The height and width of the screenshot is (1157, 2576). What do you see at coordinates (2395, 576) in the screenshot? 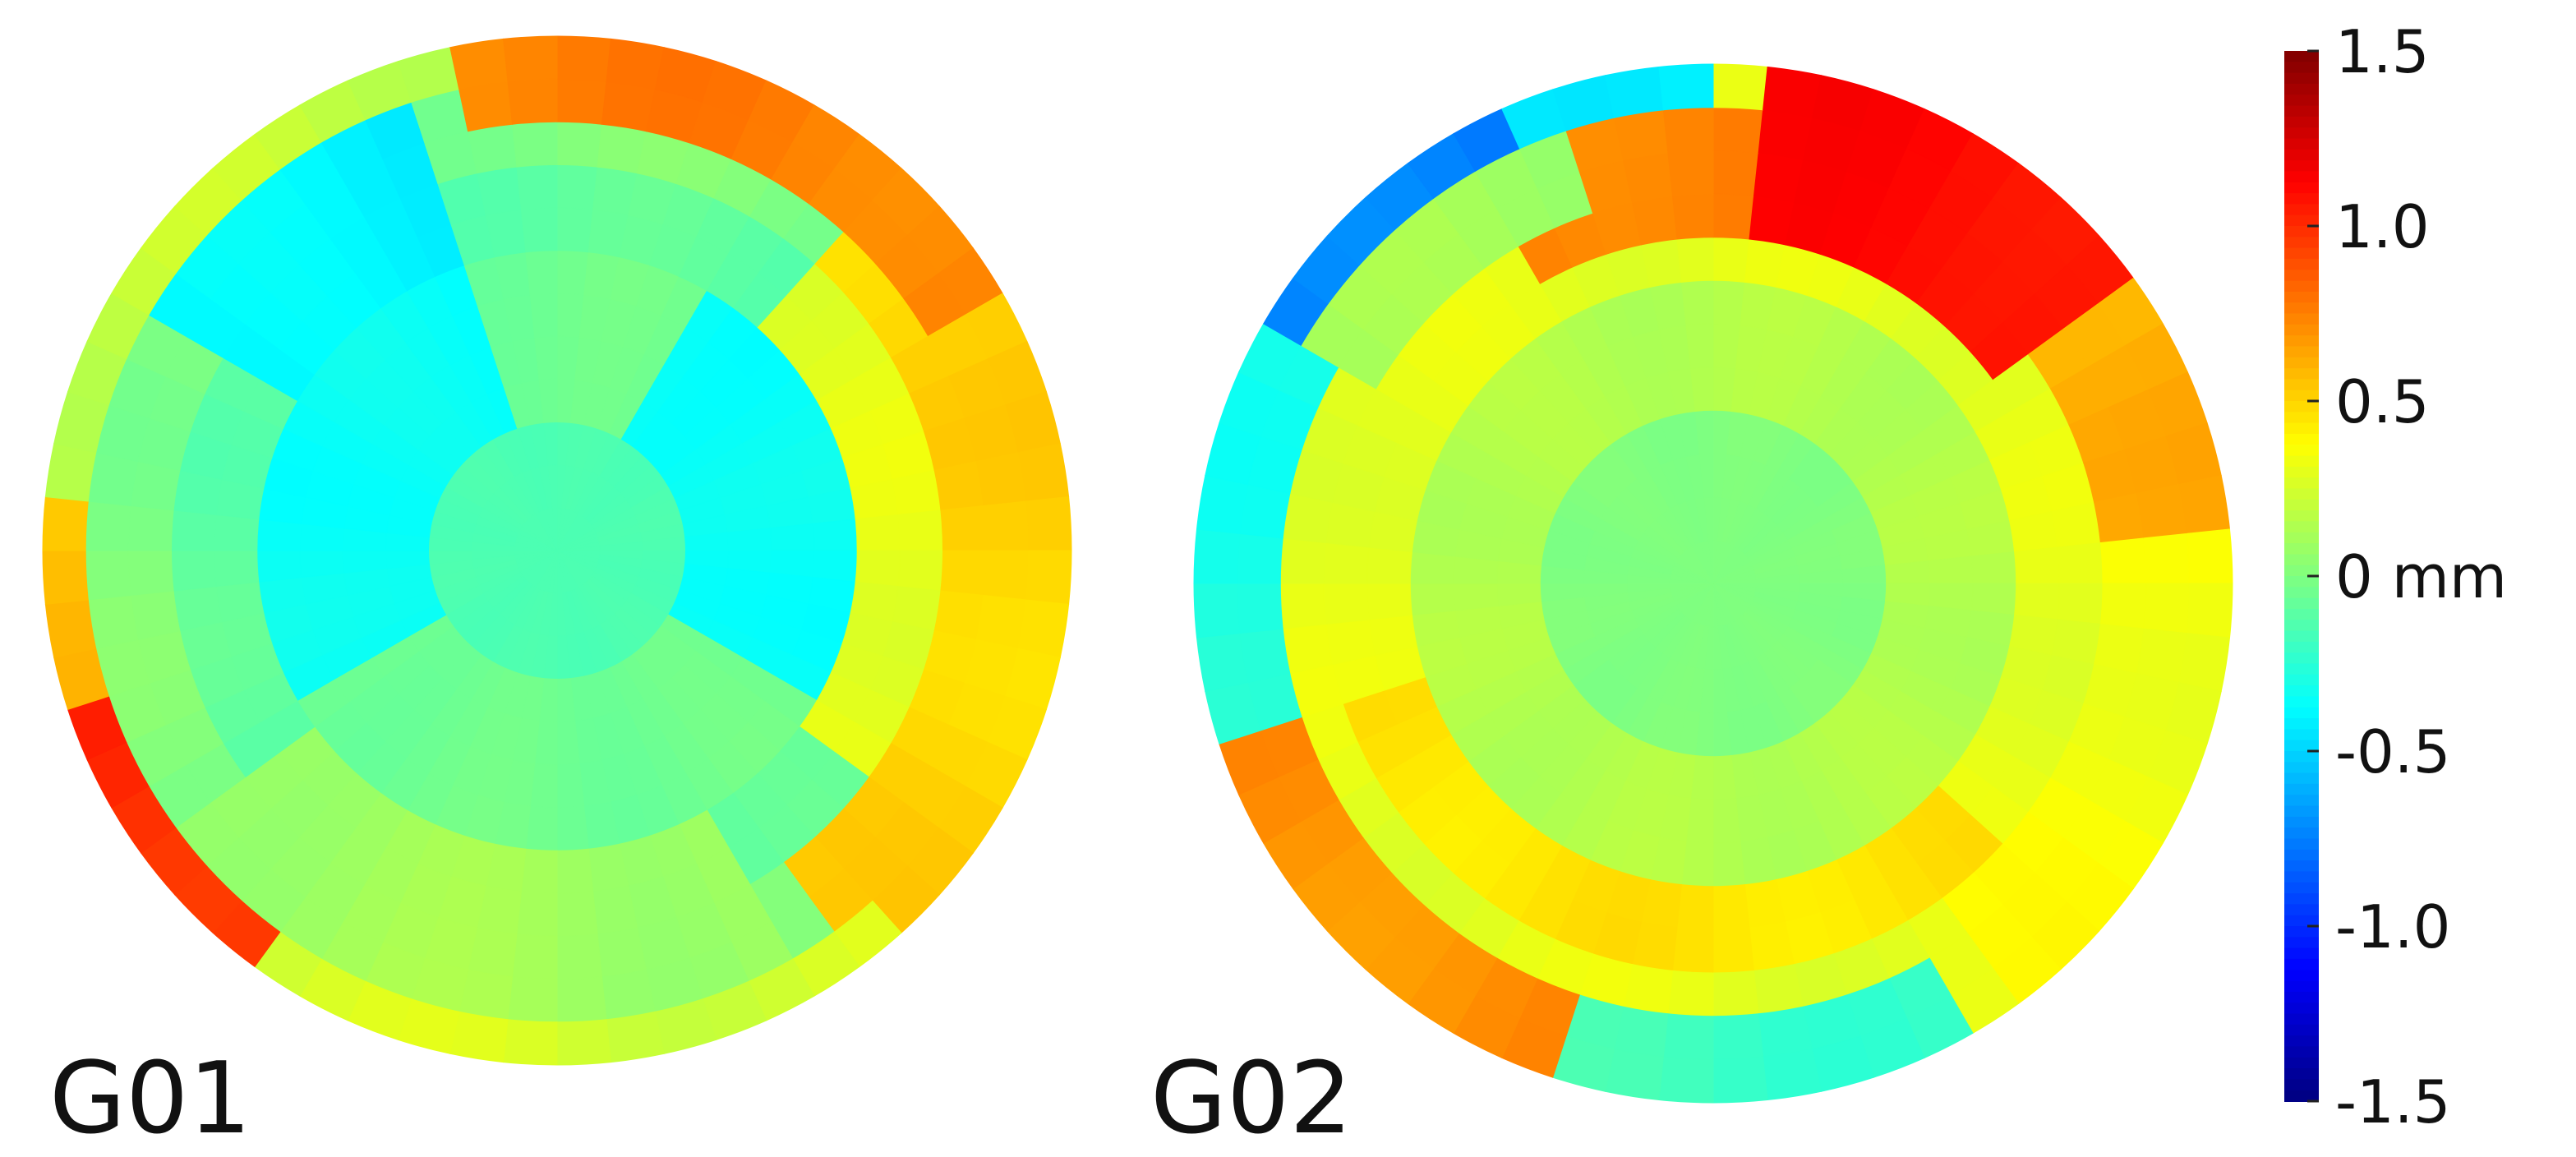
I see `colorbar: 1.5 1.0 0.5 0 mm -0.5 -1.0 -1.5` at bounding box center [2395, 576].